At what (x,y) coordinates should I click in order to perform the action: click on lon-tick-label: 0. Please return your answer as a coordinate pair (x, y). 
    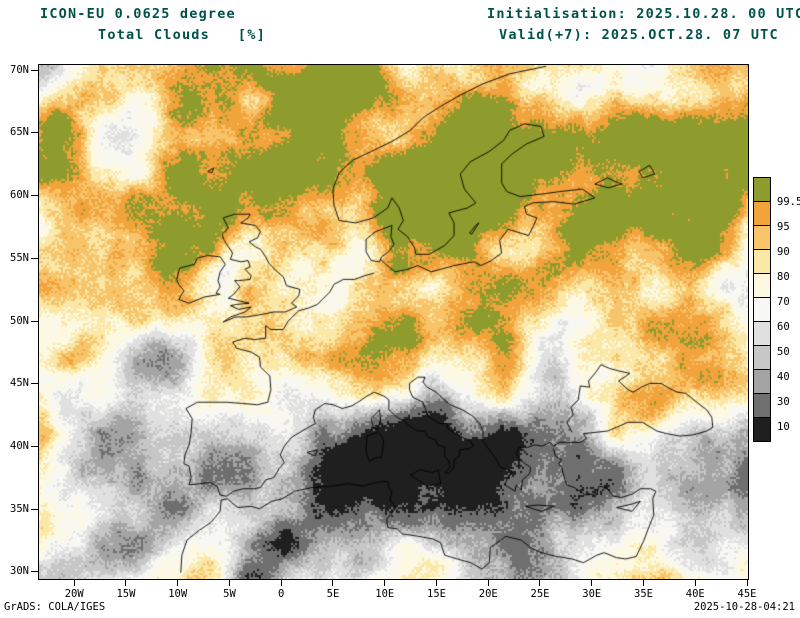
    Looking at the image, I should click on (281, 594).